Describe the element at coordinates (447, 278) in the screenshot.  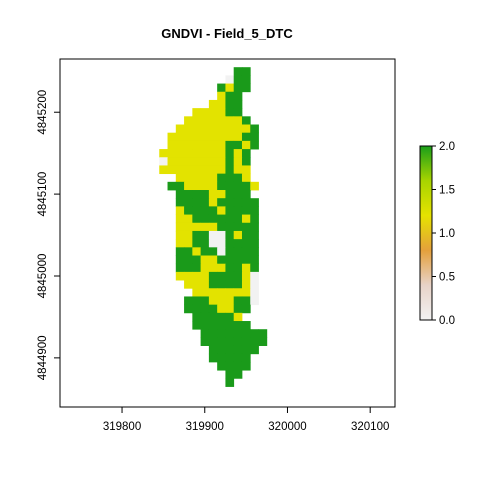
I see `legend-tick-label: 0.5` at that location.